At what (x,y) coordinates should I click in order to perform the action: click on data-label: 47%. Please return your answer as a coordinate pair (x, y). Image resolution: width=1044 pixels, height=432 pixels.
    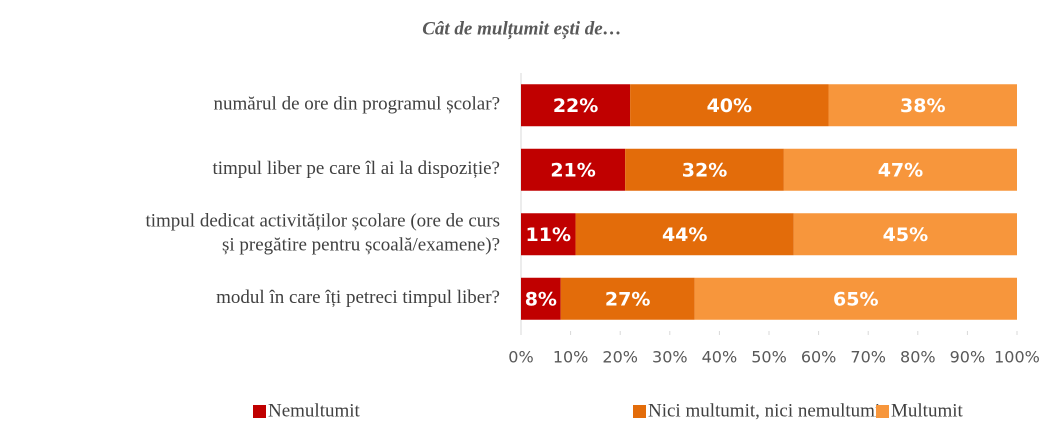
    Looking at the image, I should click on (900, 170).